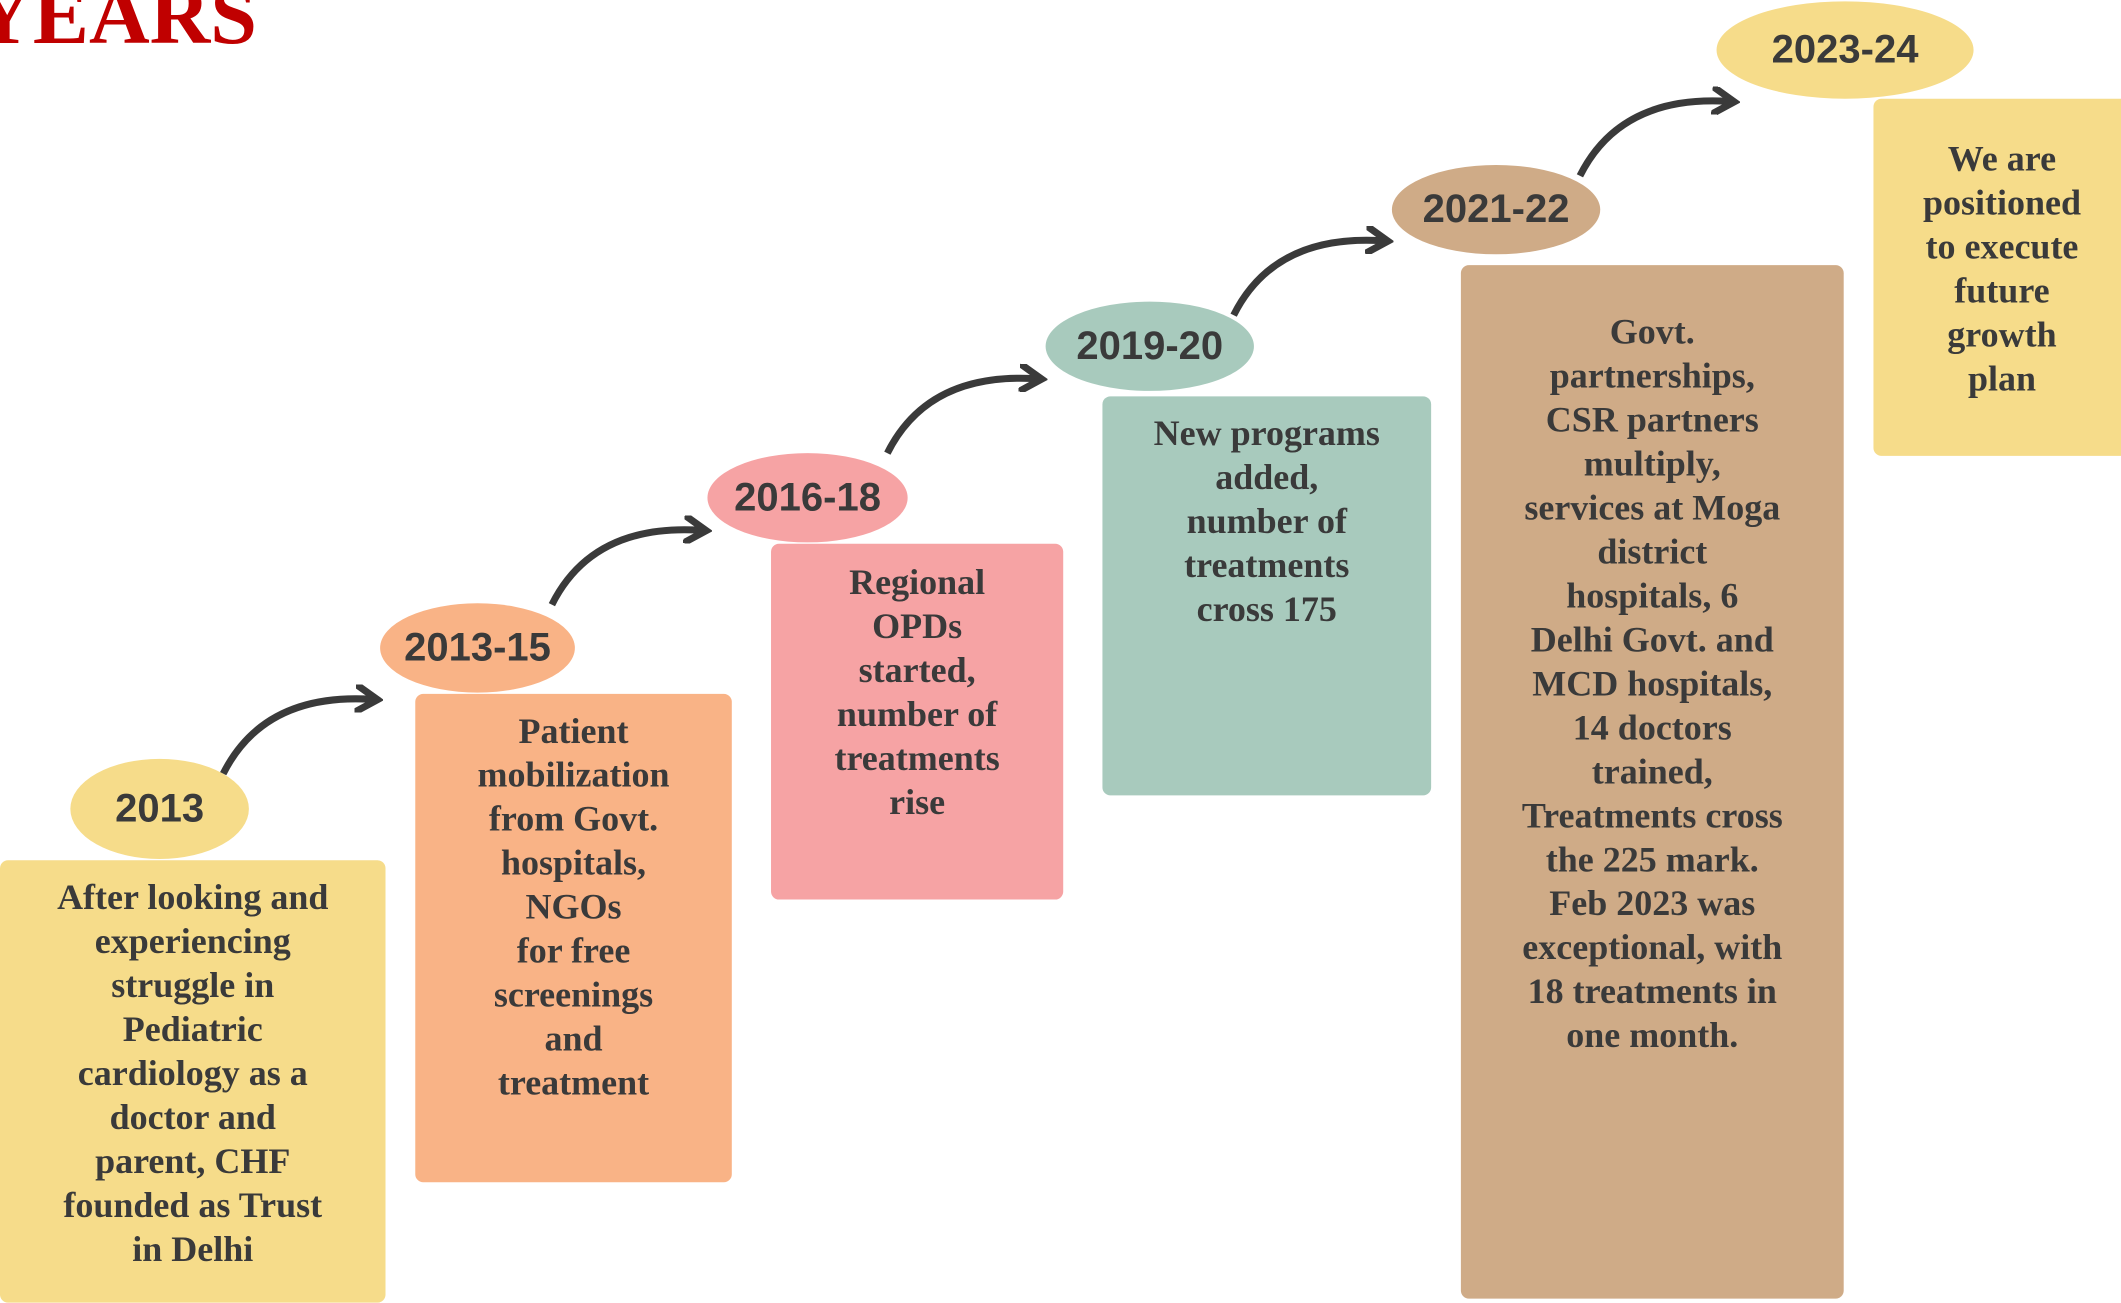  Describe the element at coordinates (128, 31) in the screenshot. I see `title: YEARS` at that location.